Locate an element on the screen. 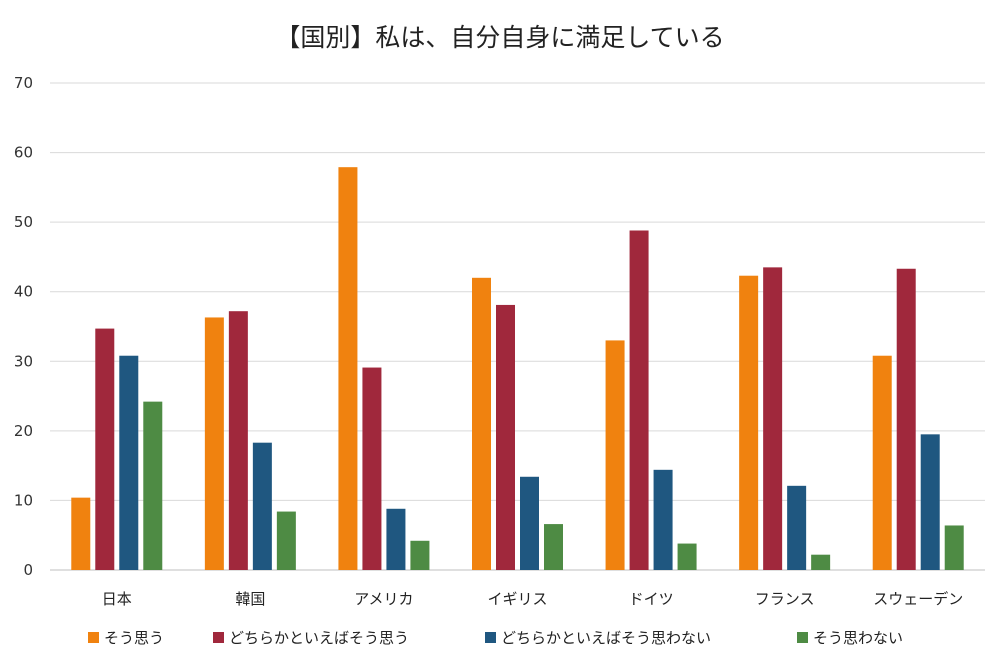 Image resolution: width=1000 pixels, height=666 pixels. y-tick-label: 60 is located at coordinates (23, 153).